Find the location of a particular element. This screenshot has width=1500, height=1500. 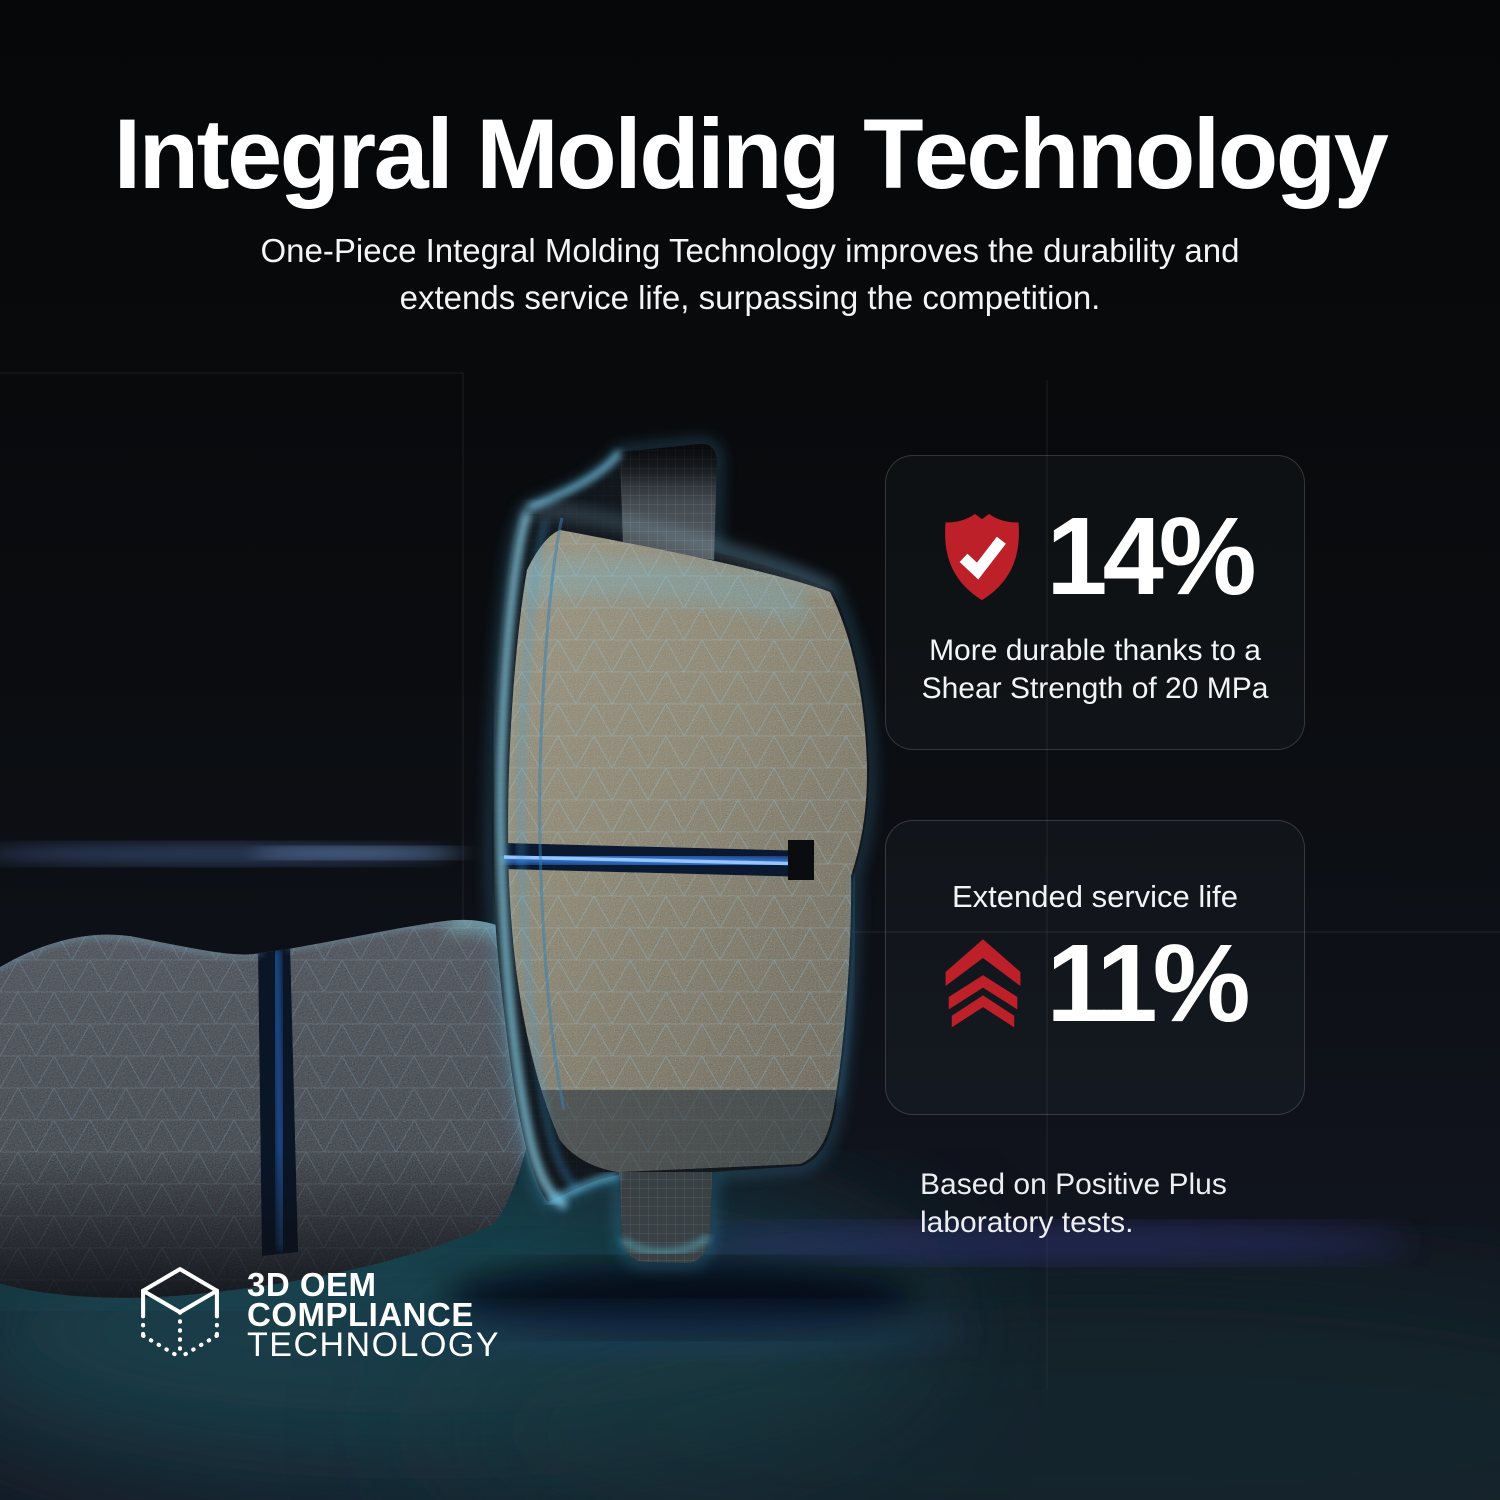

footnote-line-1: Based on Positive Plus is located at coordinates (1073, 1184).